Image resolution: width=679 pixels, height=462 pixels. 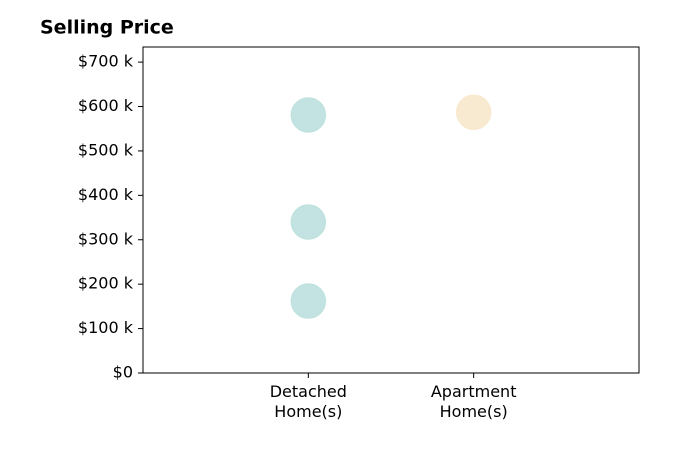 What do you see at coordinates (106, 149) in the screenshot?
I see `y-tick-label: $500 k` at bounding box center [106, 149].